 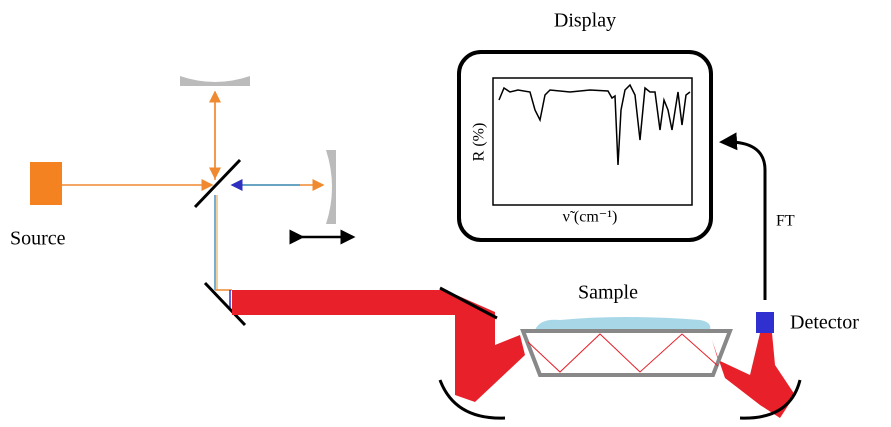 I want to click on source-label: Source, so click(x=38, y=239).